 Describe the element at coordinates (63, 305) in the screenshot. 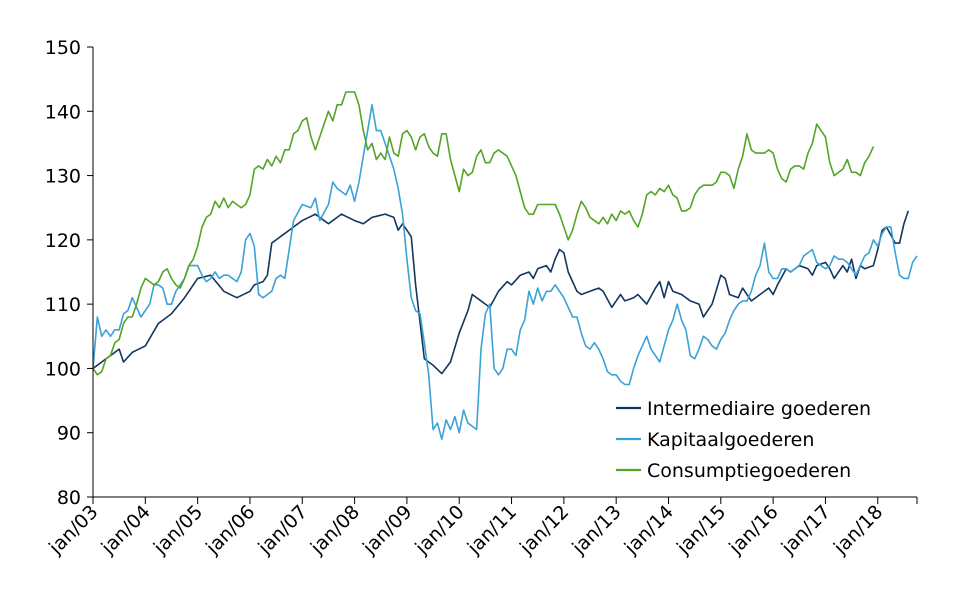

I see `y-tick-label: 110` at that location.